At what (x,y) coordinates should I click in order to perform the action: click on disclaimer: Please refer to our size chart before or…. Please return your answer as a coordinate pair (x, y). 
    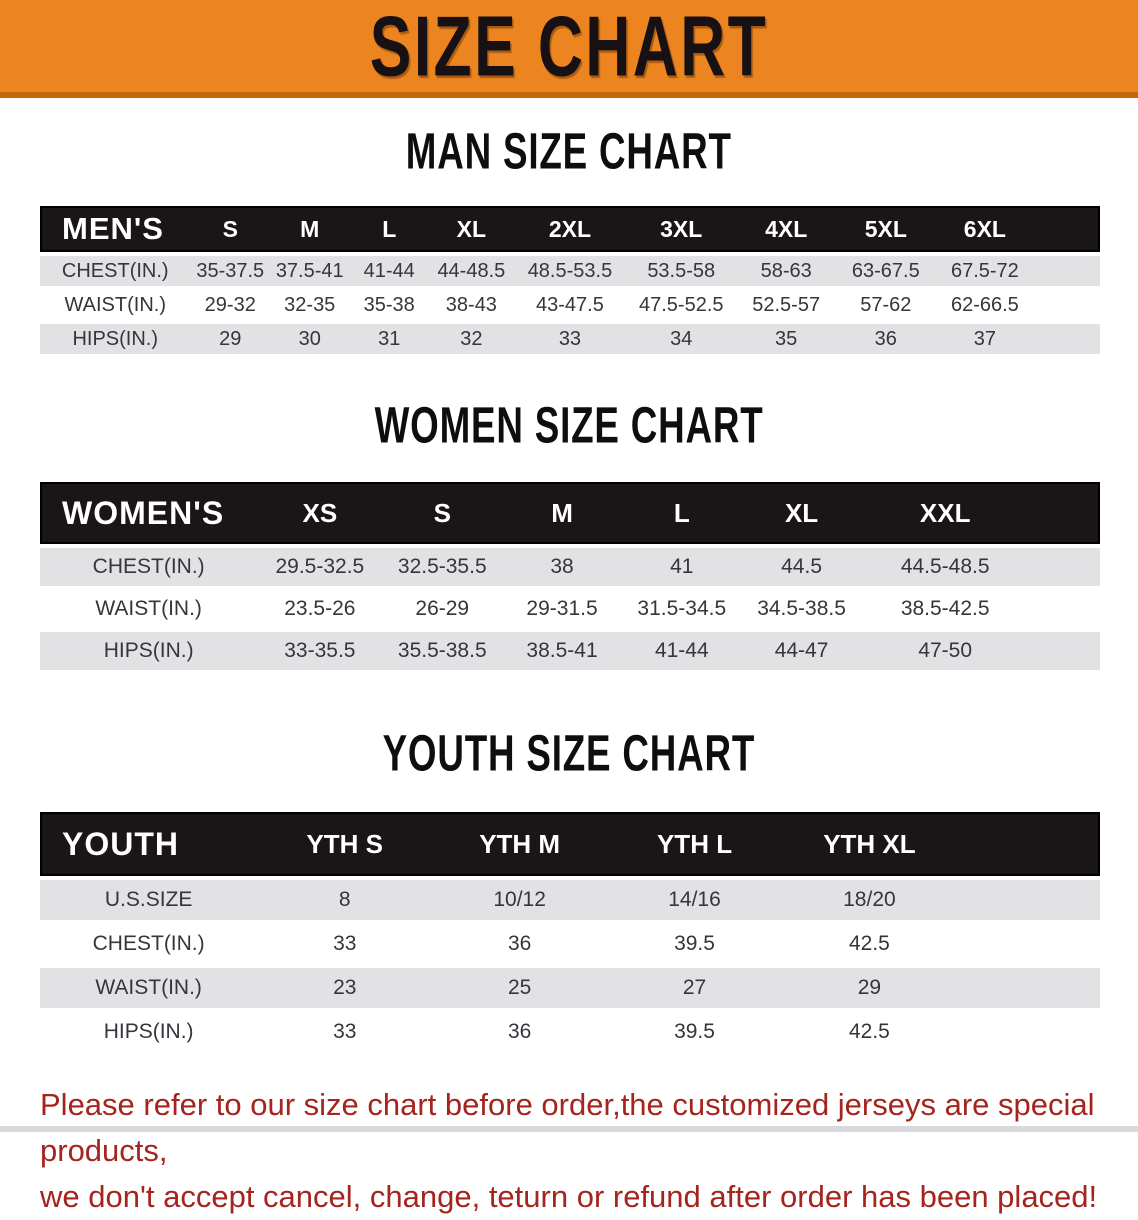
    Looking at the image, I should click on (589, 1151).